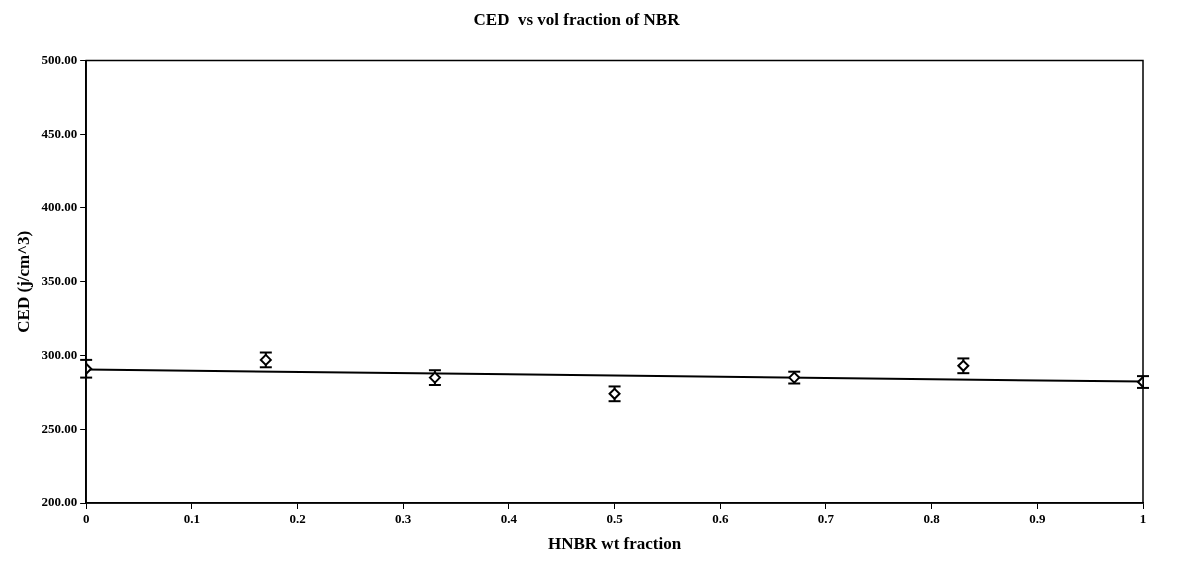 Image resolution: width=1178 pixels, height=569 pixels. Describe the element at coordinates (191, 519) in the screenshot. I see `x-tick-label: 0.1` at that location.